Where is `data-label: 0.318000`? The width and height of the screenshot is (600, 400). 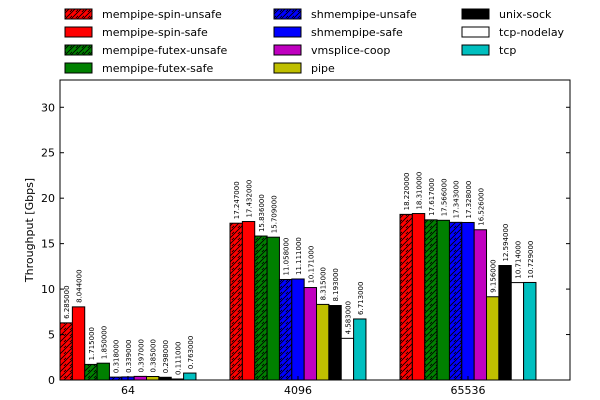
data-label: 0.318000 is located at coordinates (117, 356).